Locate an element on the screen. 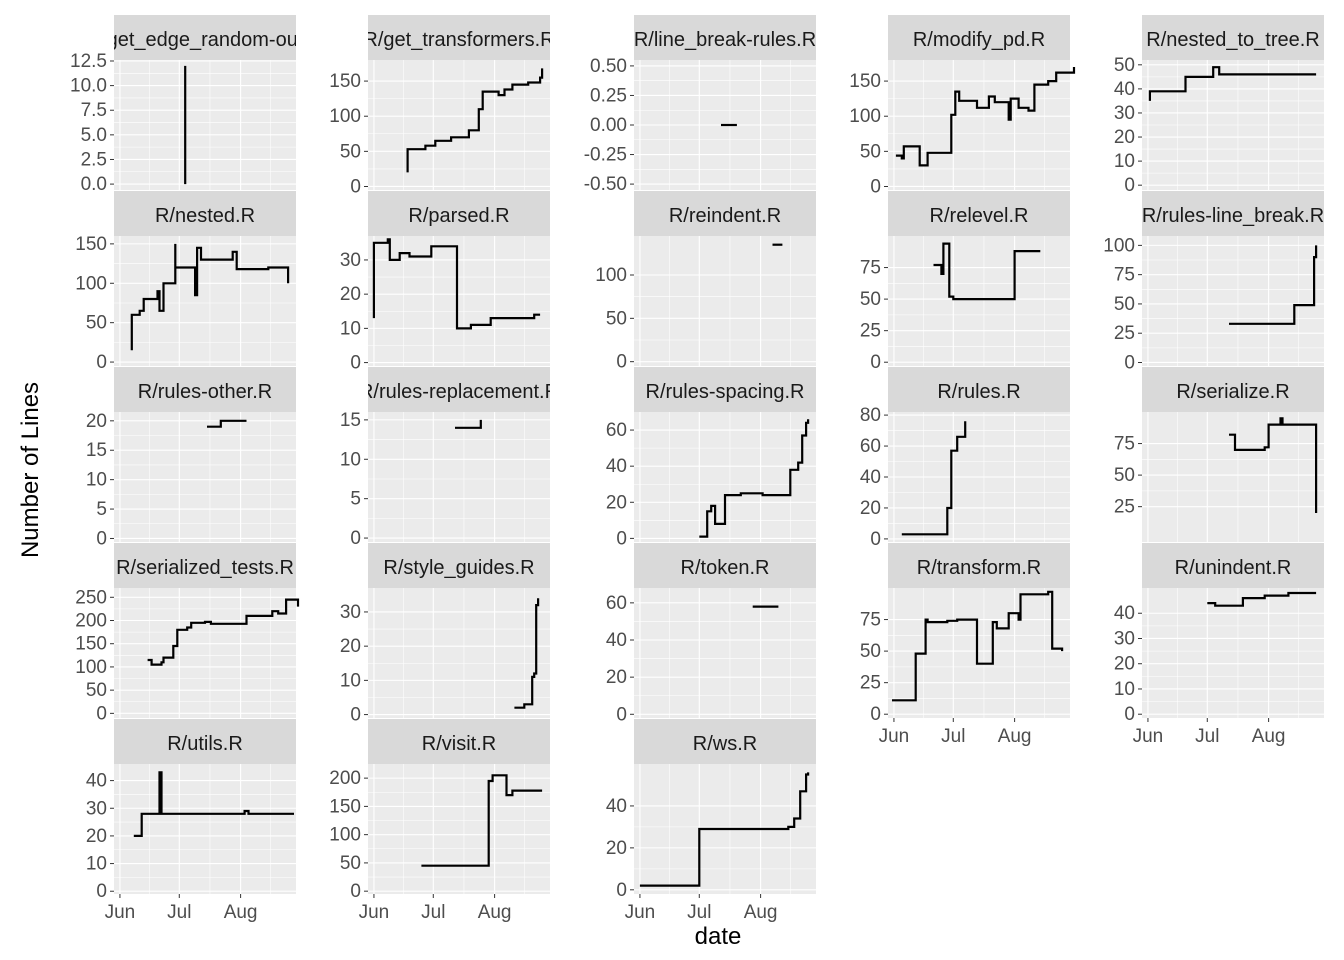 This screenshot has width=1344, height=960. facet-strip-label: R/rules-other.R is located at coordinates (205, 392).